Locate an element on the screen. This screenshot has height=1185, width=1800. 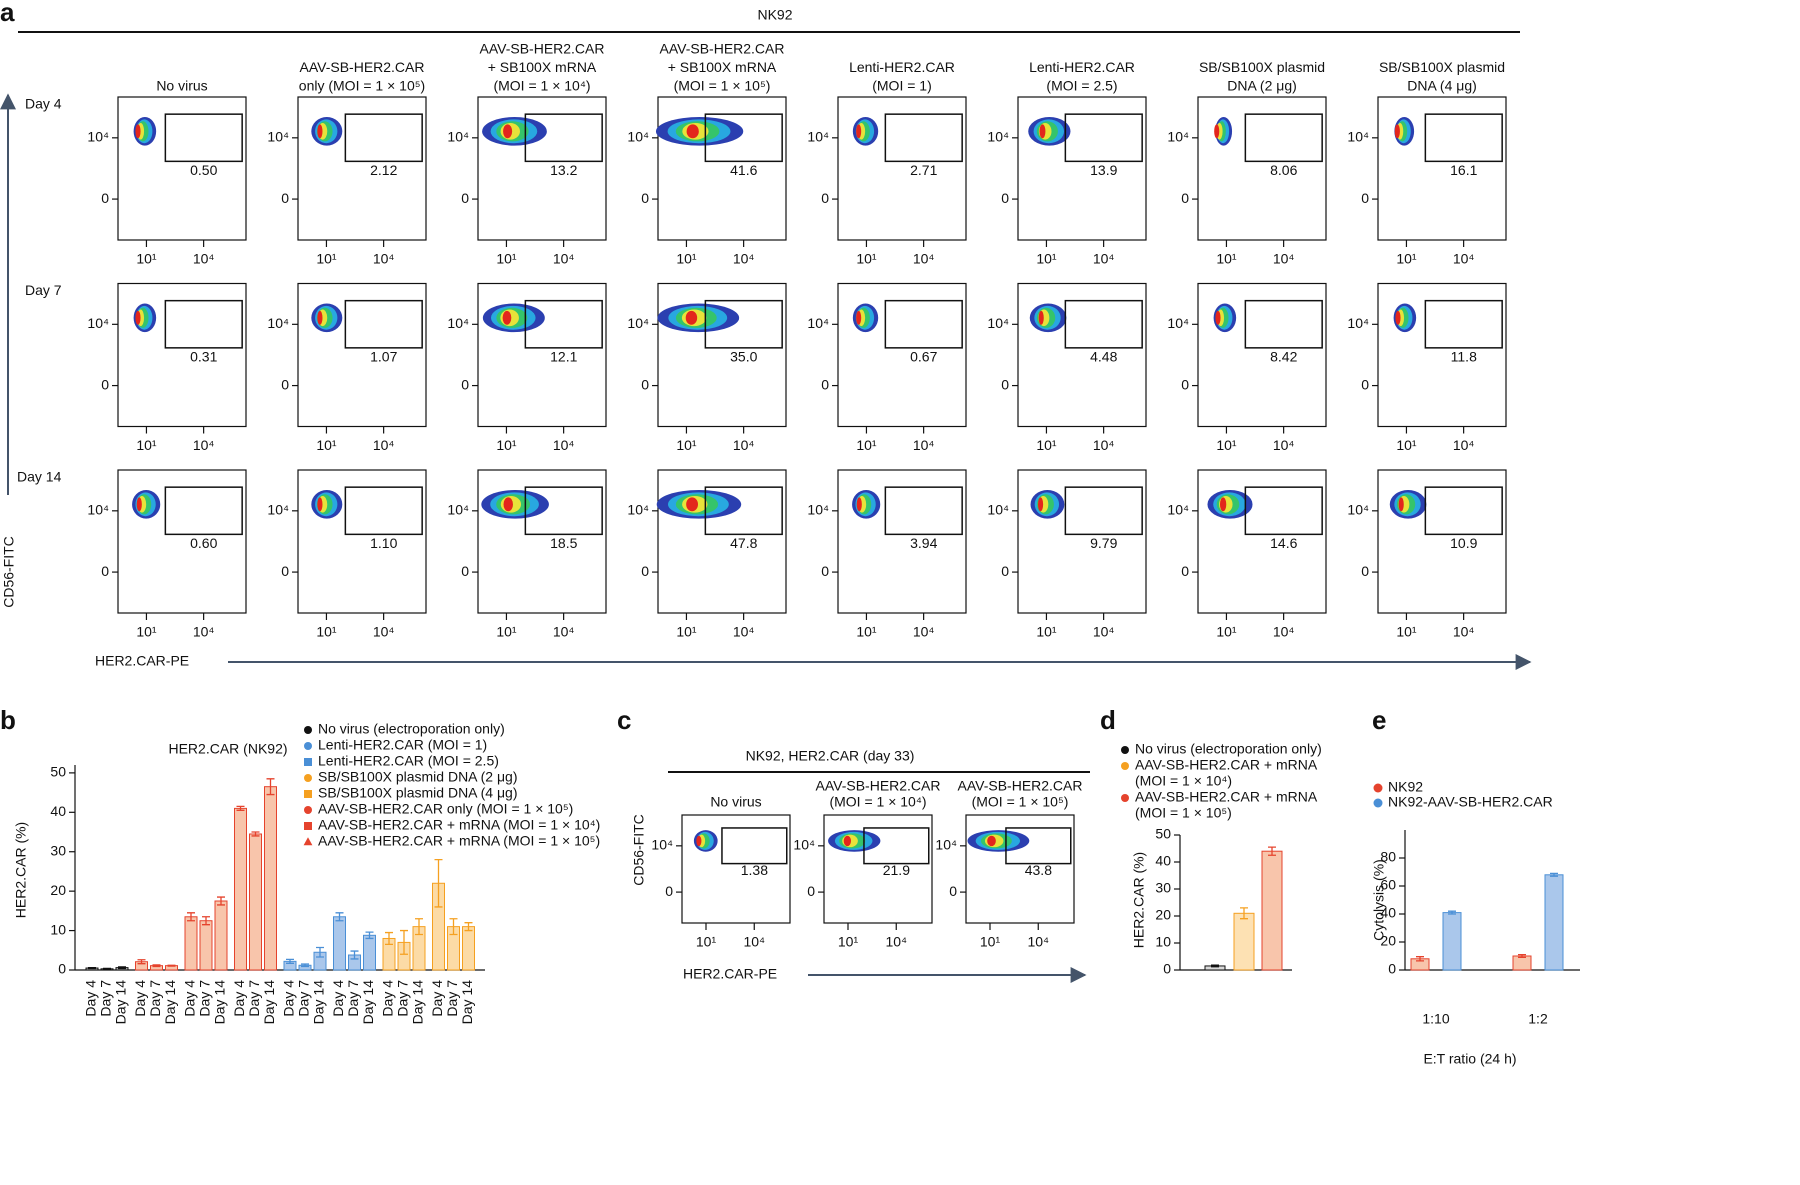
y-tick-label: 50 is located at coordinates (58, 772).